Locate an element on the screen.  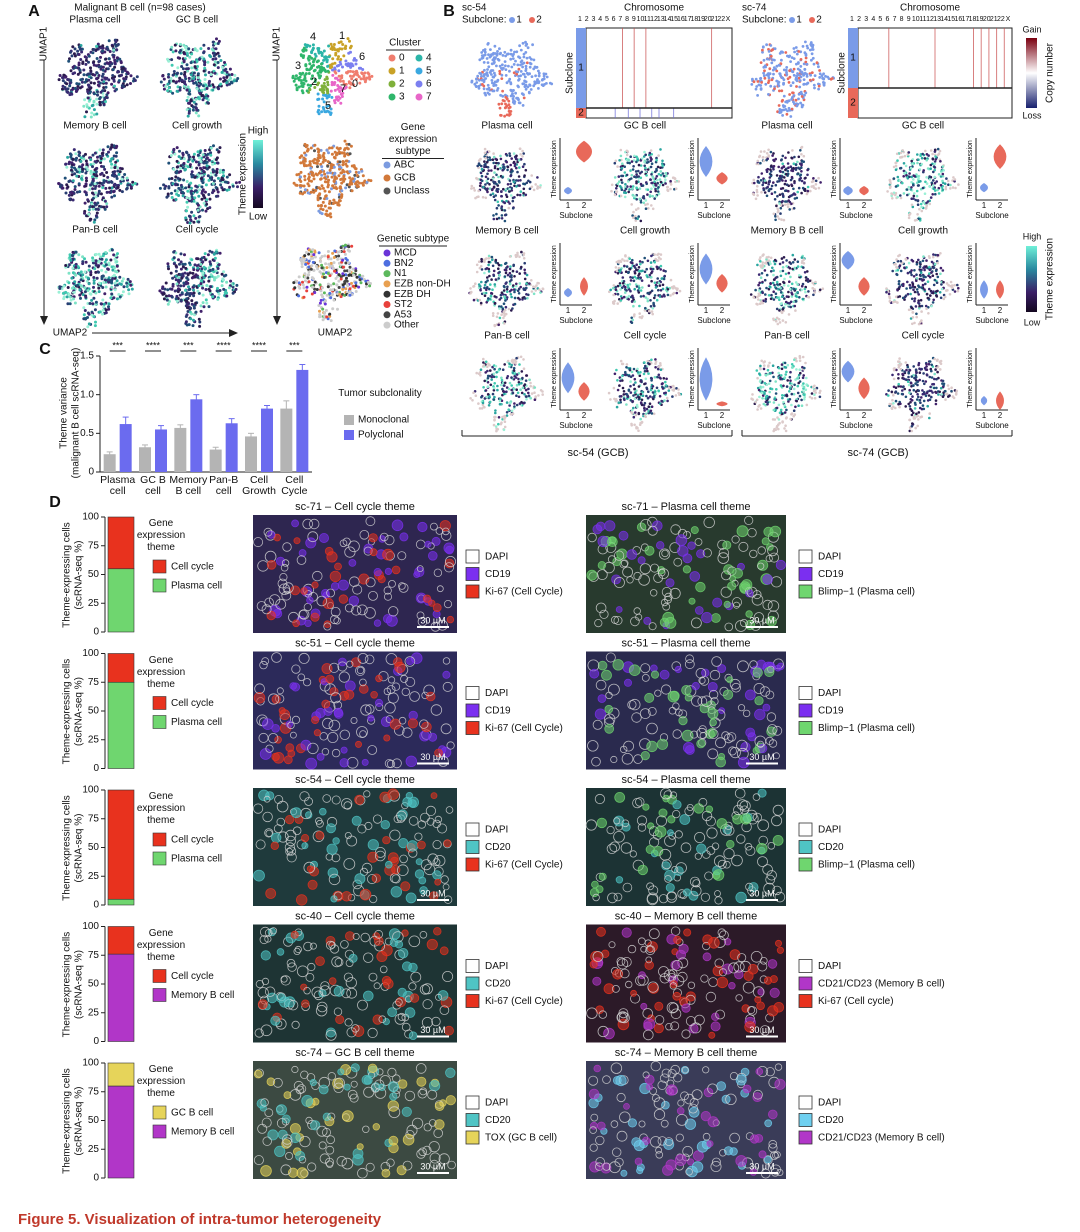
chromosome-label: 1 is located at coordinates (580, 19).